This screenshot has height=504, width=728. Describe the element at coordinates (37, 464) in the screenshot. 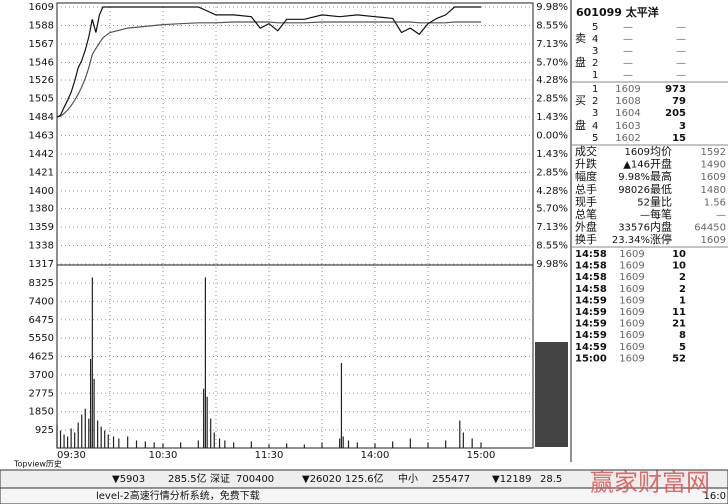

I see `chart-footer: Topview历史` at that location.